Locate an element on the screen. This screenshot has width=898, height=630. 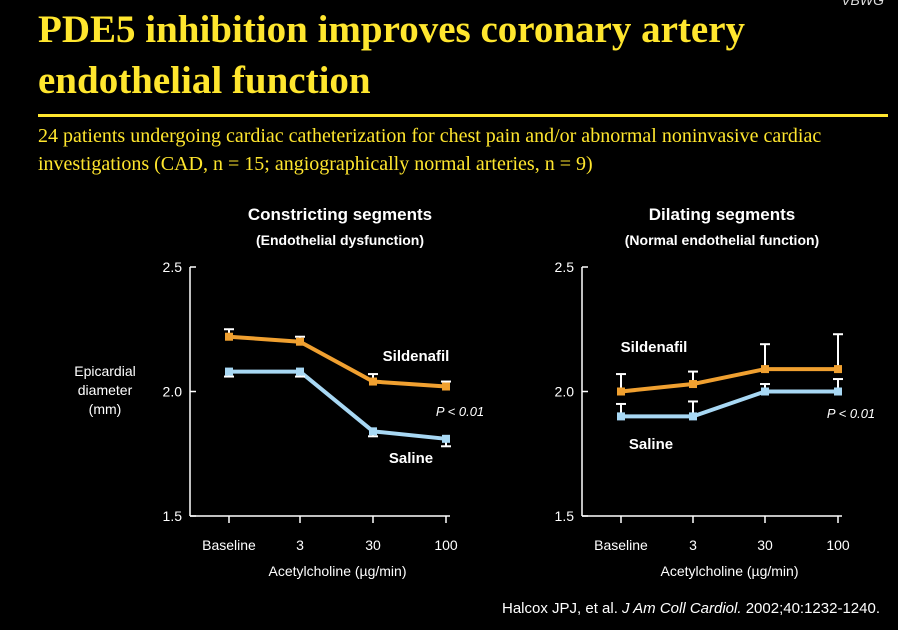
y-axis-label: Epicardial diameter (mm) is located at coordinates (104, 390).